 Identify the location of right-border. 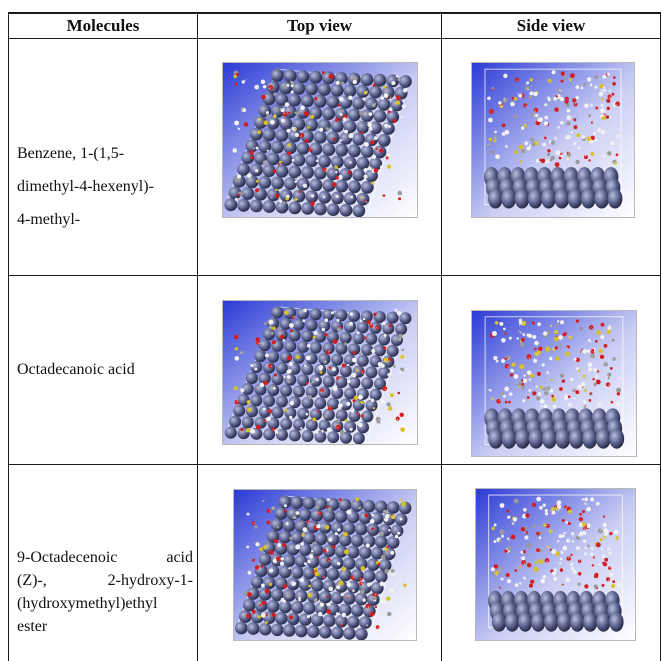
(660, 336).